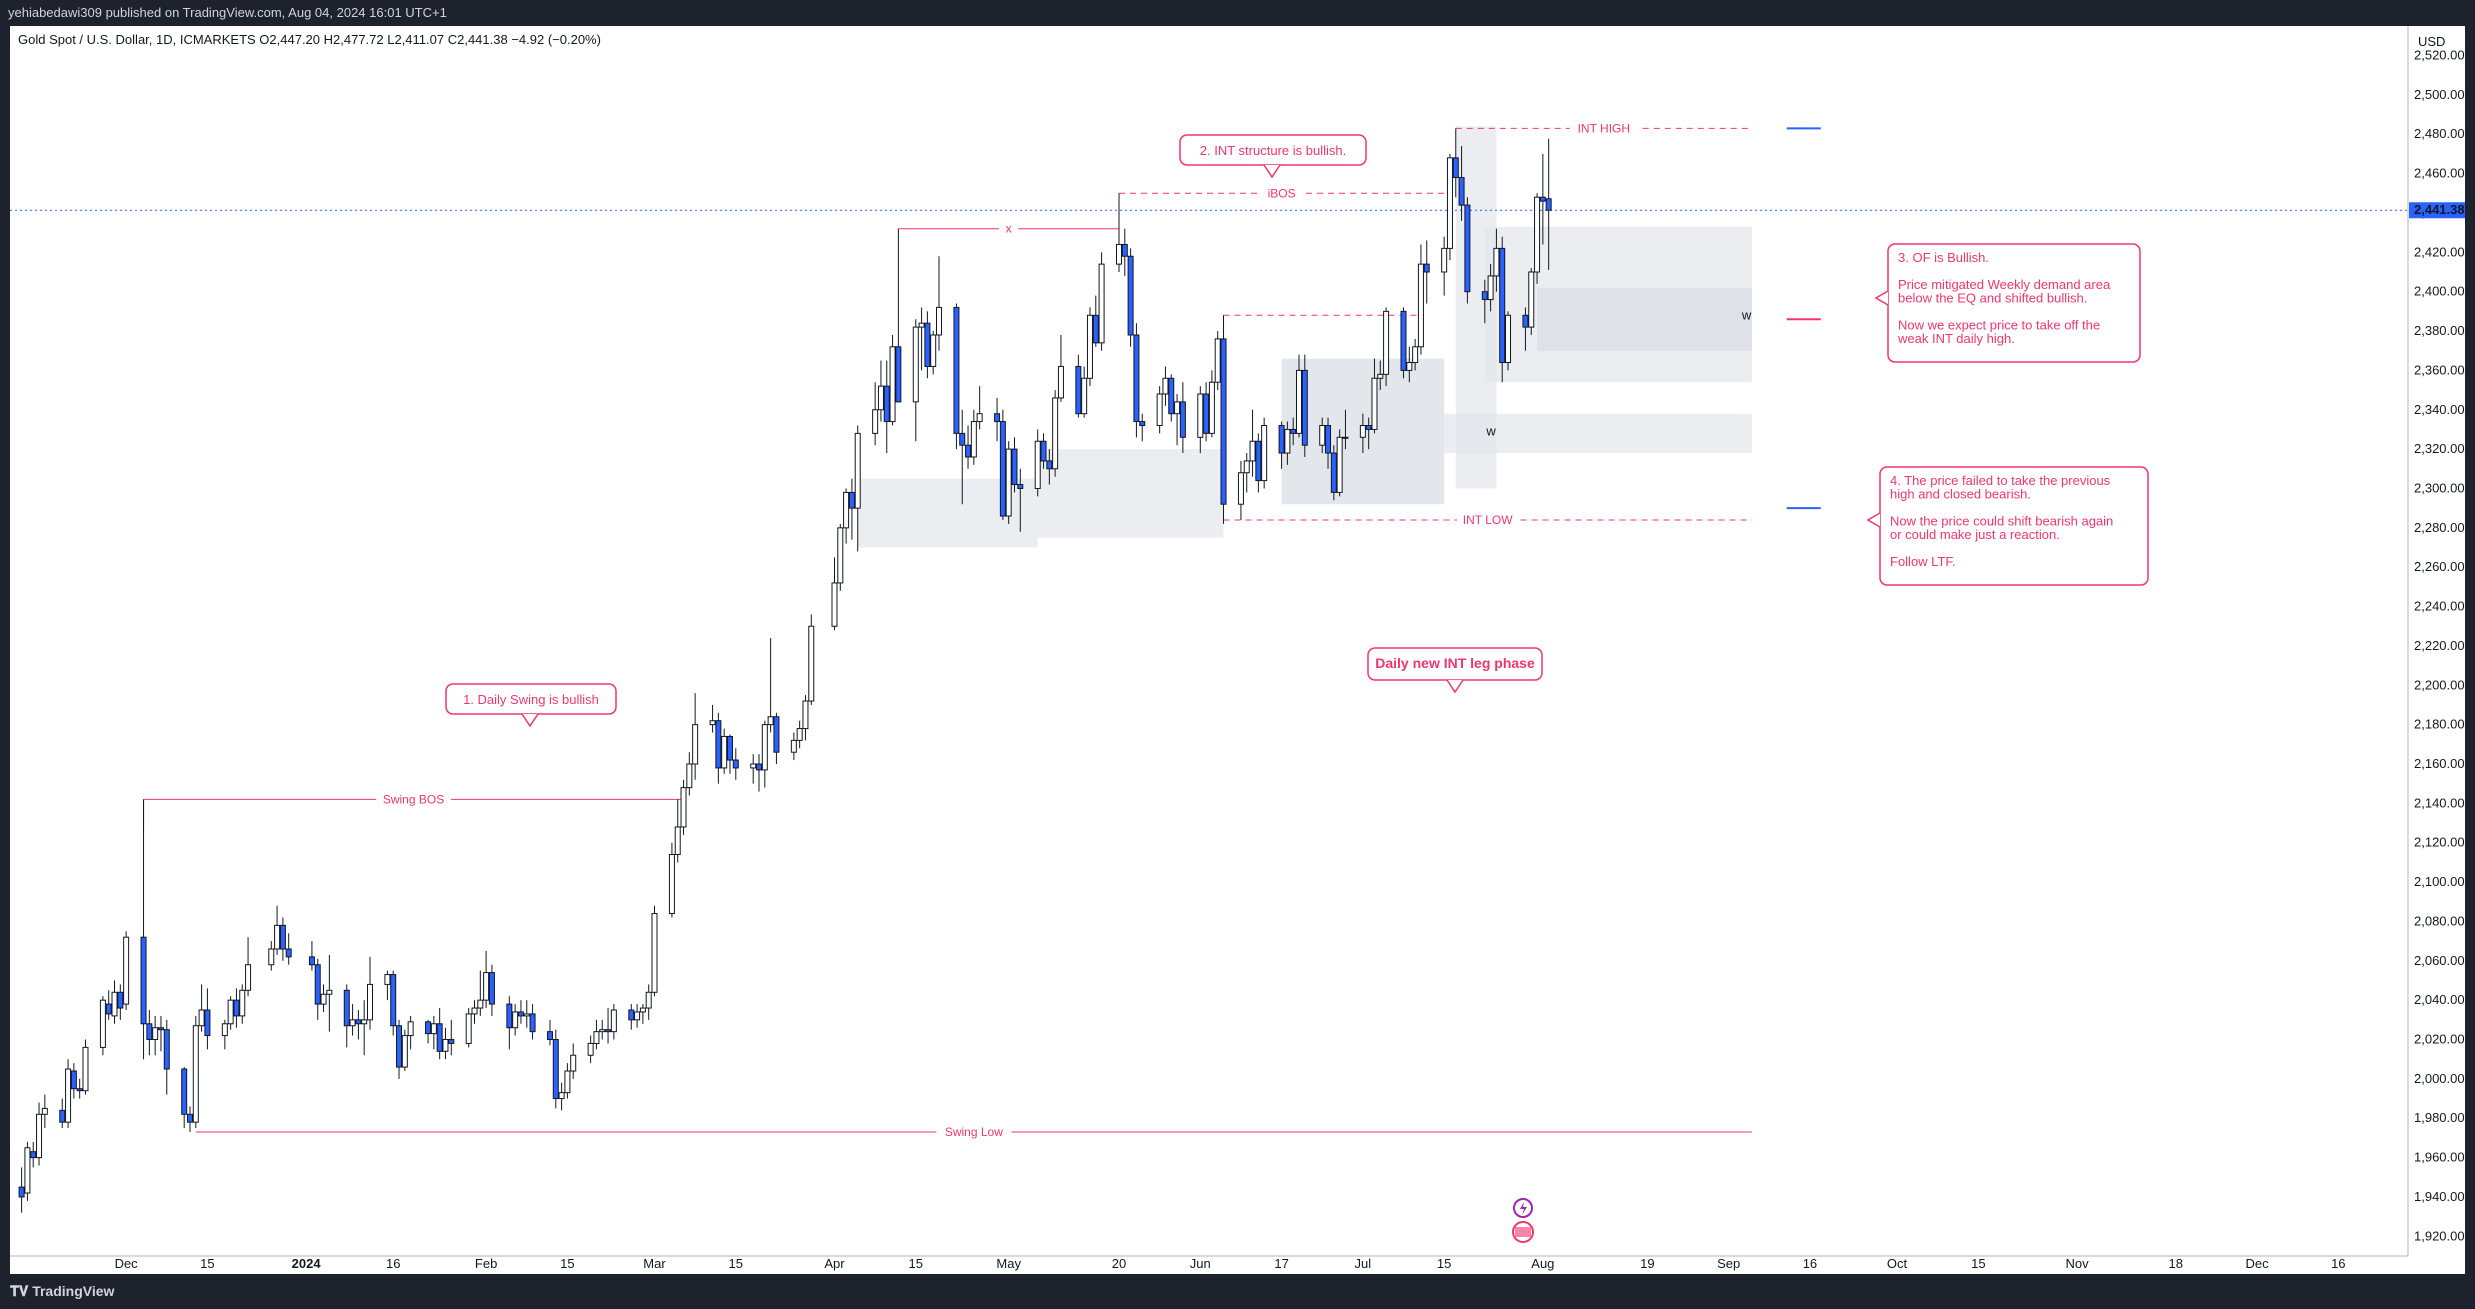 This screenshot has height=1309, width=2475. I want to click on level-label-3: iBOS, so click(1282, 193).